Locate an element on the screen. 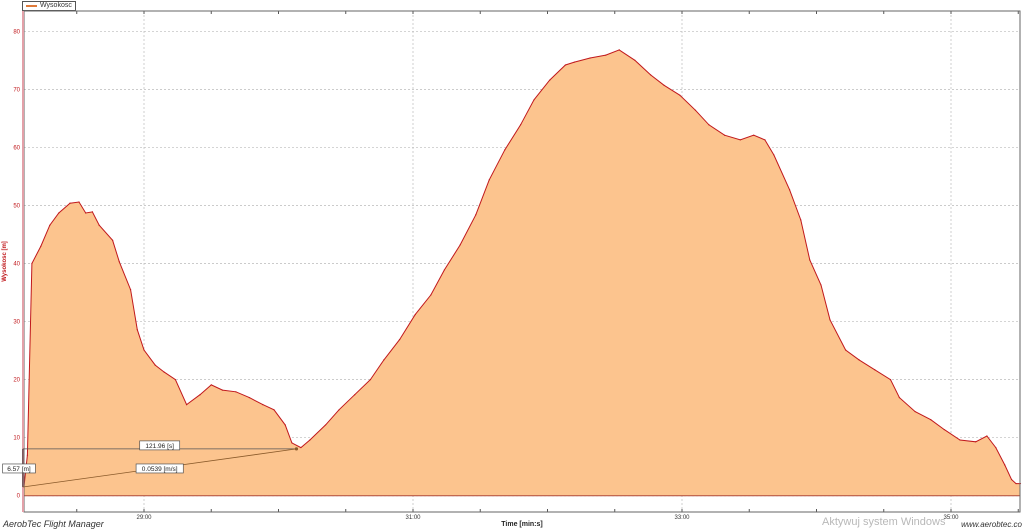 This screenshot has width=1024, height=532. y-axis-label: Wysokosc [m] is located at coordinates (5, 261).